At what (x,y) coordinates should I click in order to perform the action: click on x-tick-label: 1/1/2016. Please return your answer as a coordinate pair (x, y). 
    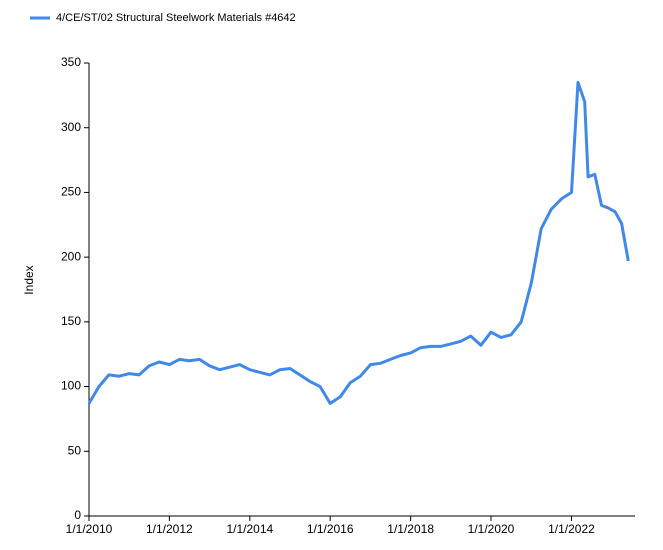
    Looking at the image, I should click on (330, 529).